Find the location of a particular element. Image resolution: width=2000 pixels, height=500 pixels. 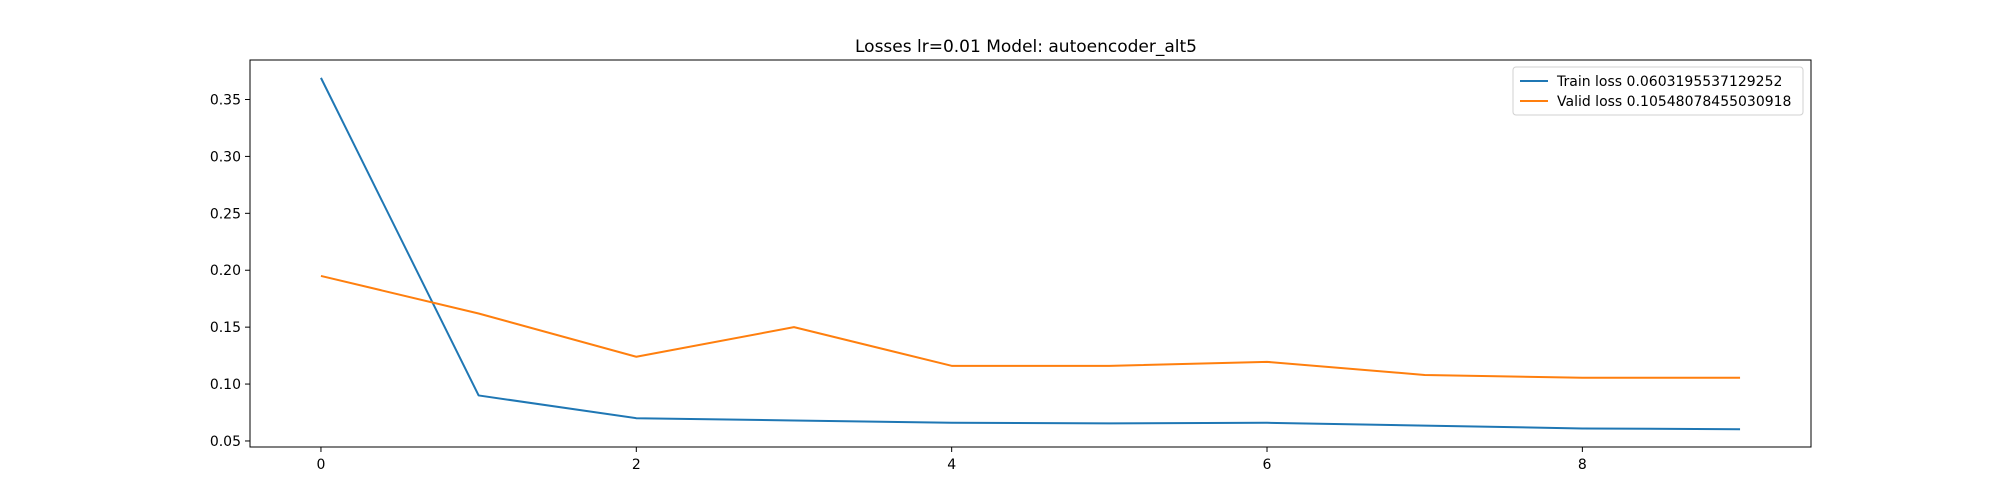

y-tick-label: 0.30 is located at coordinates (225, 157).